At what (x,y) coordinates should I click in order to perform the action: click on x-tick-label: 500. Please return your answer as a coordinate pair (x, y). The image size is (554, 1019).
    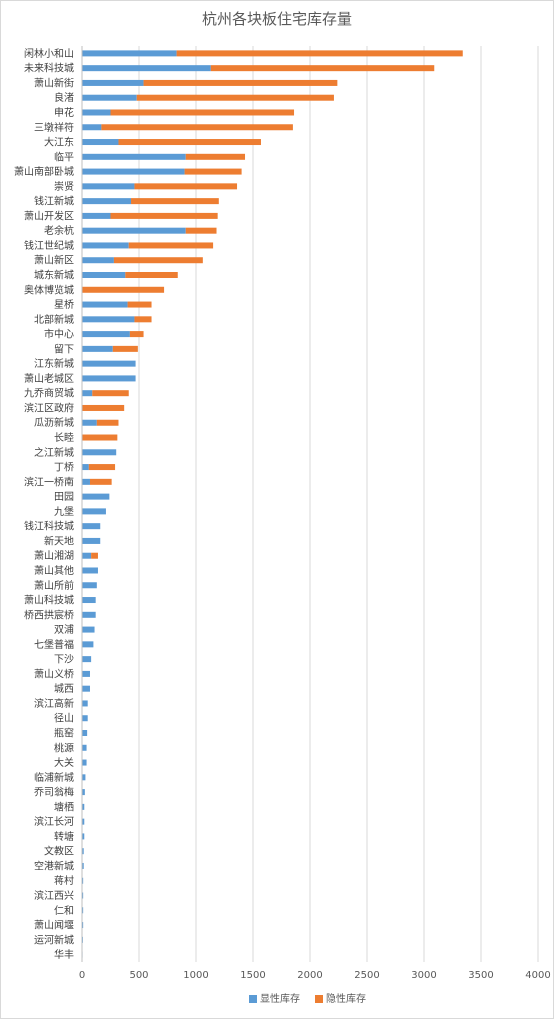
    Looking at the image, I should click on (138, 975).